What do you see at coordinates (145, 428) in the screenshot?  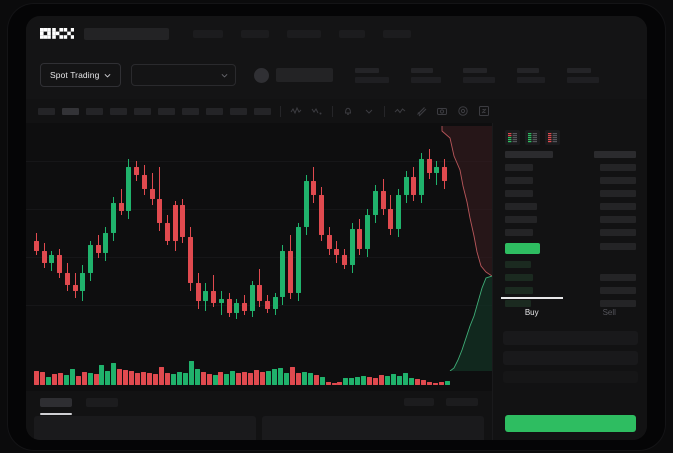 I see `bottom-card-left` at bounding box center [145, 428].